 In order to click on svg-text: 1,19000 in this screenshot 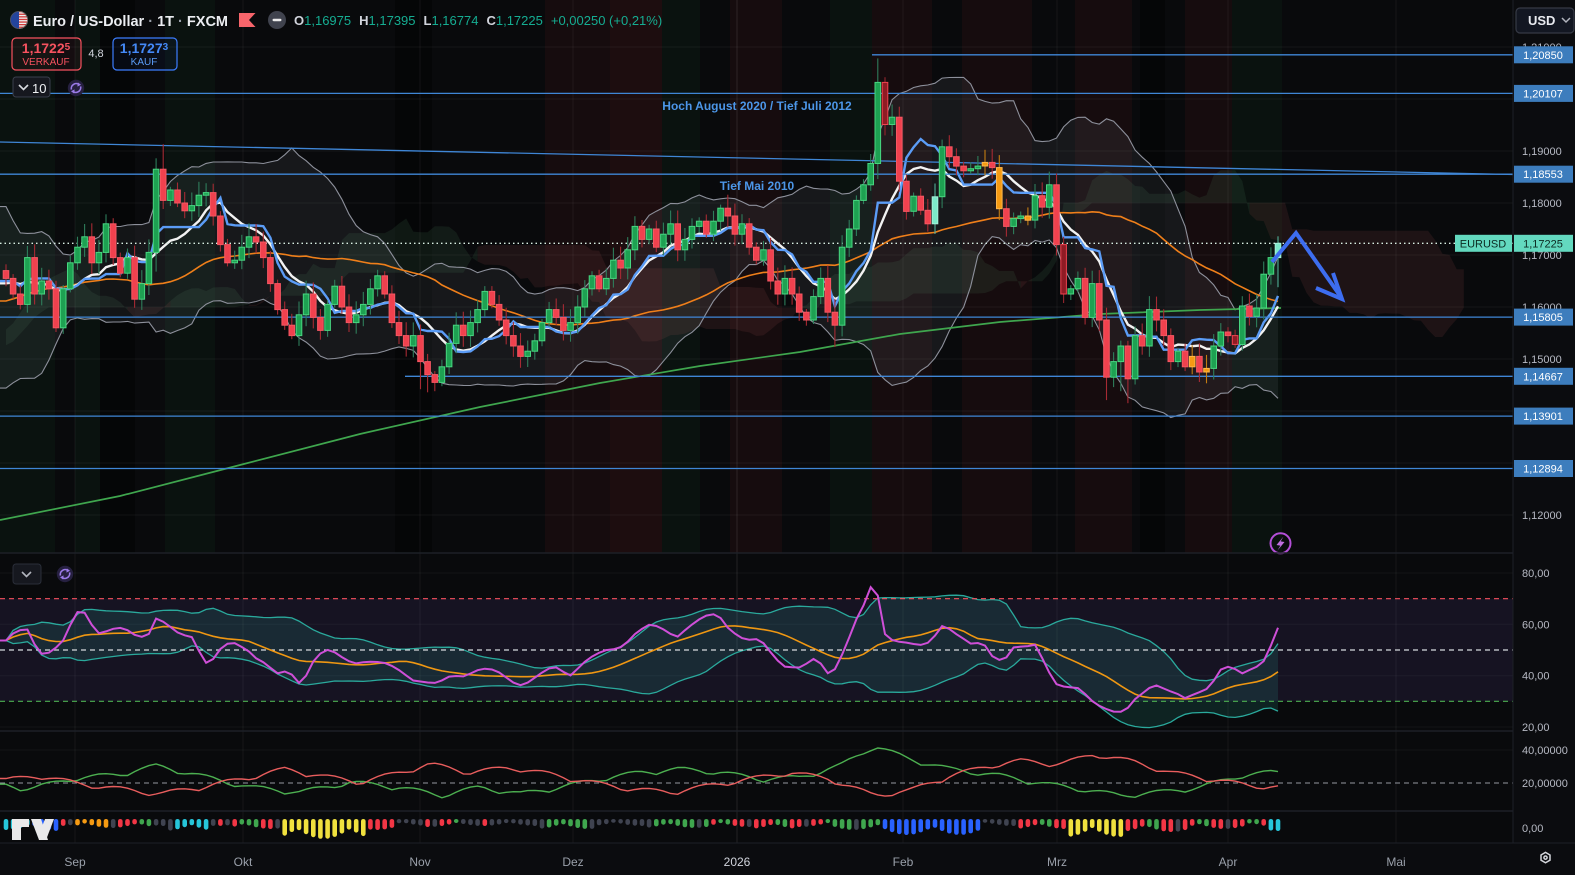, I will do `click(1542, 152)`.